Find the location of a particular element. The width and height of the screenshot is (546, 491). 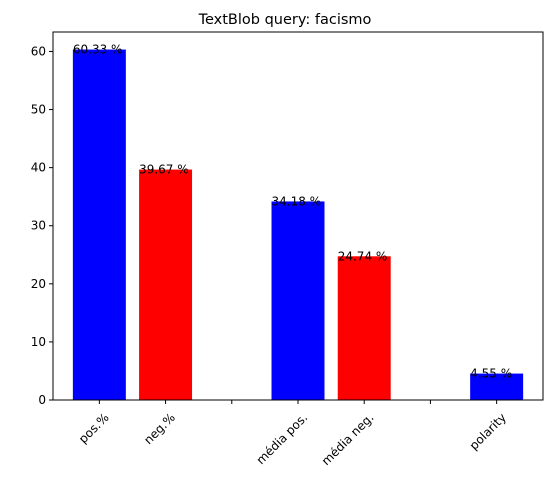

y-tick-label-0: 0 is located at coordinates (42, 400).